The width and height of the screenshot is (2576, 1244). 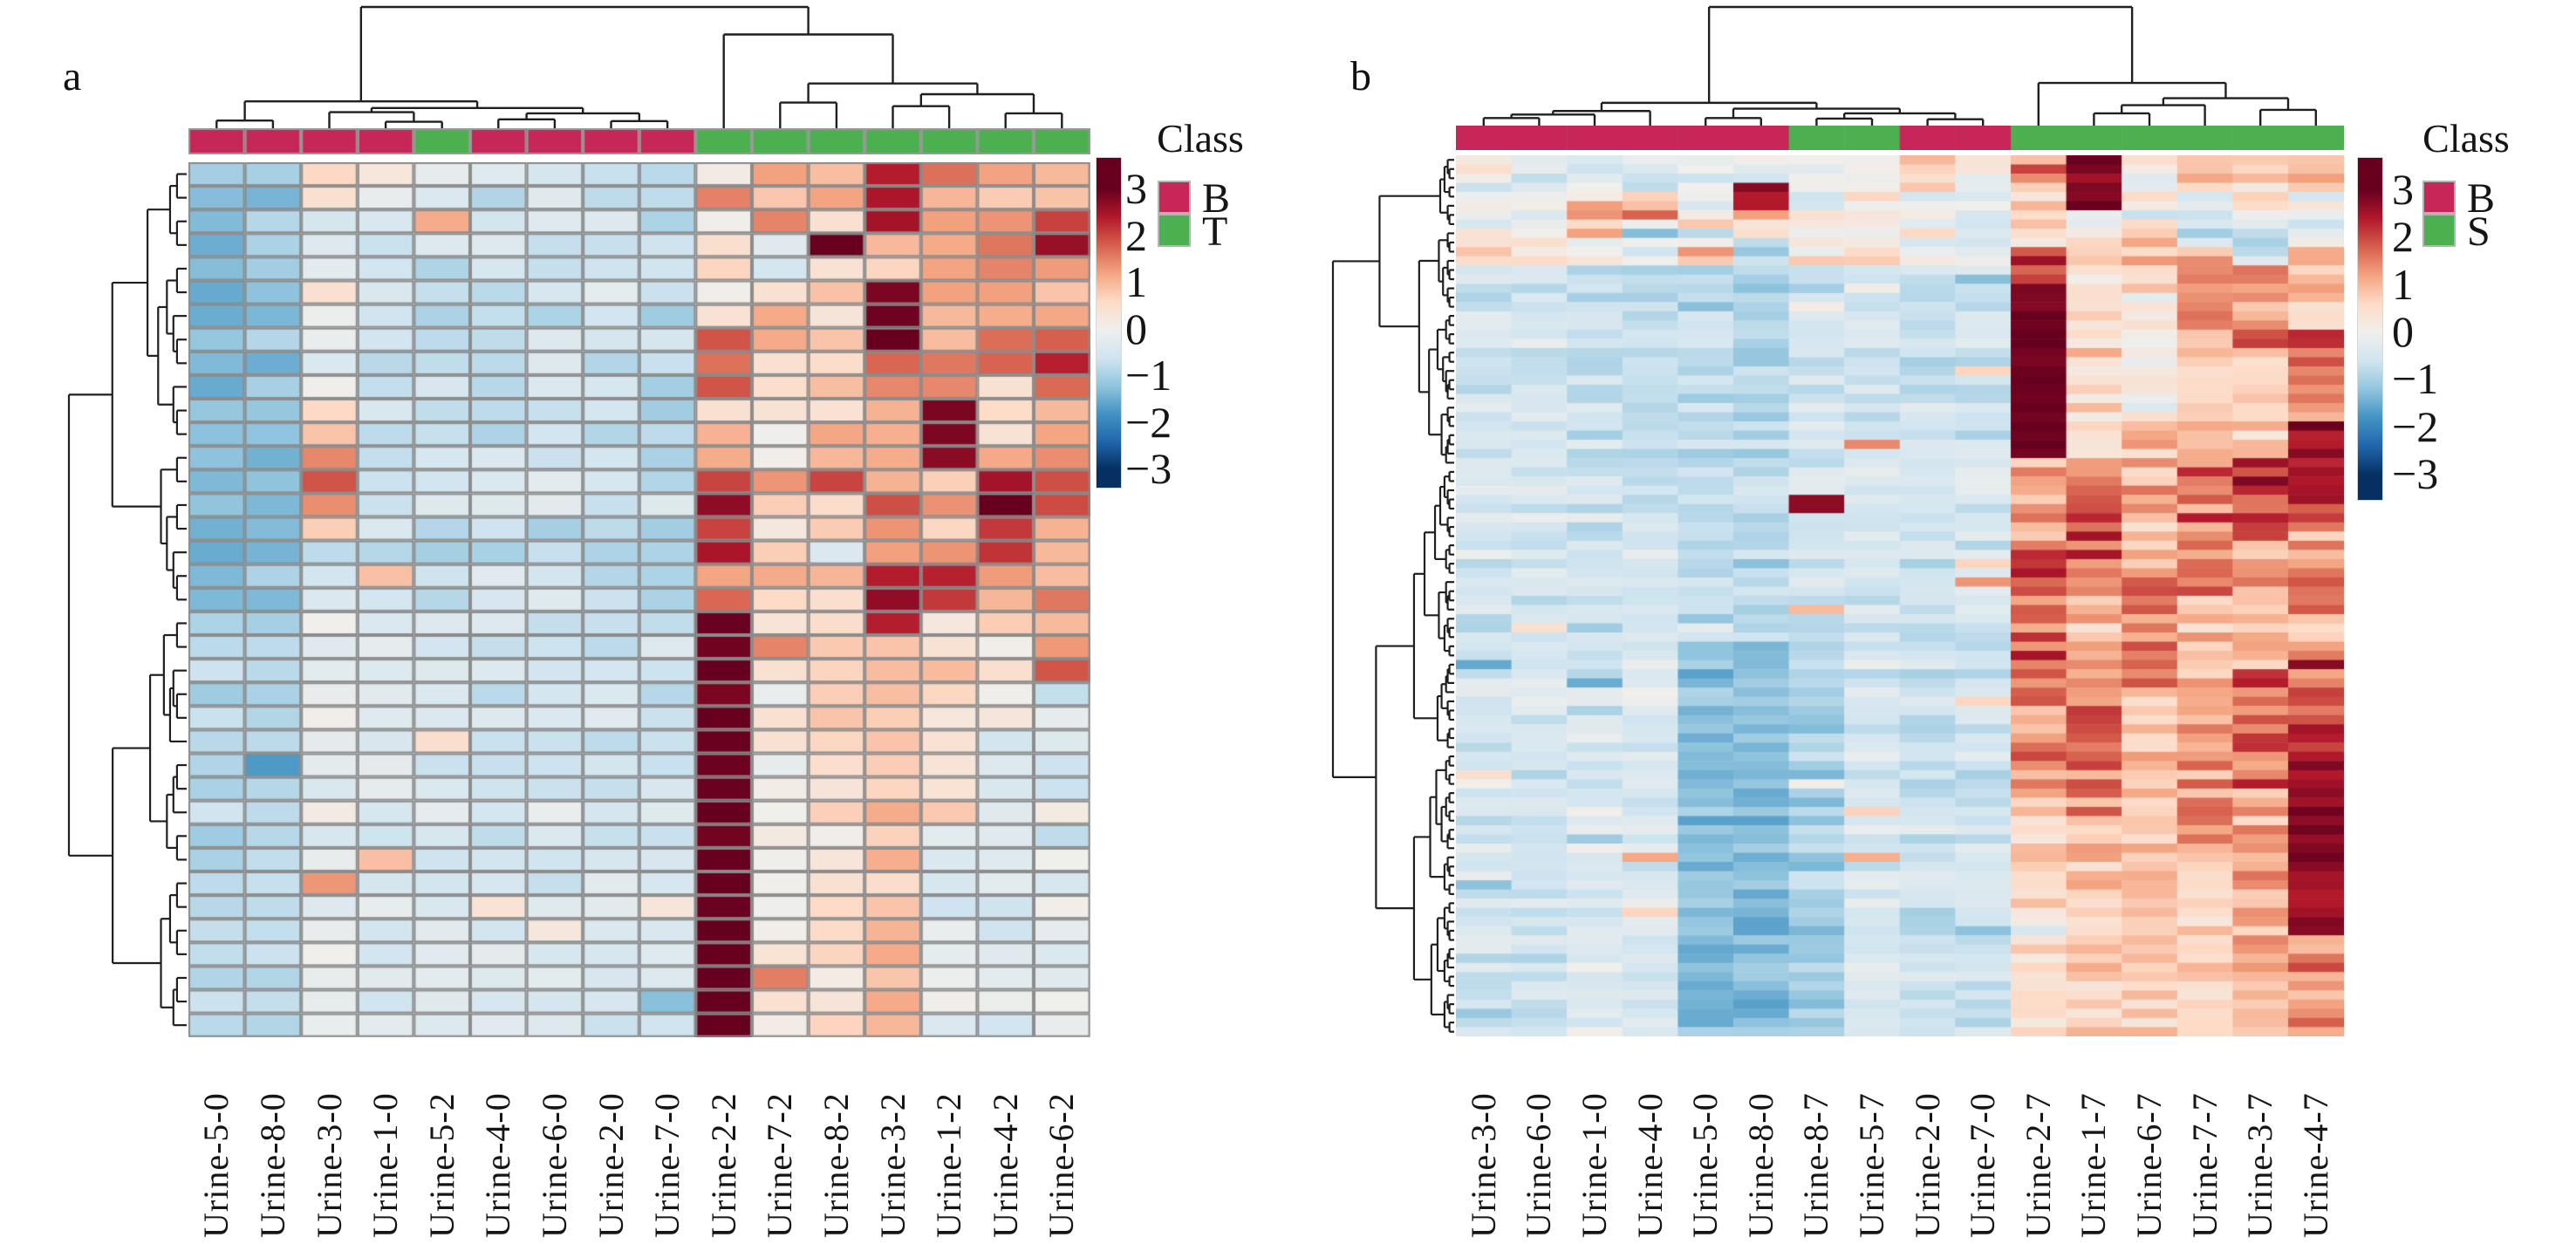 I want to click on x-axis-label: Urine-7-7, so click(x=2204, y=1165).